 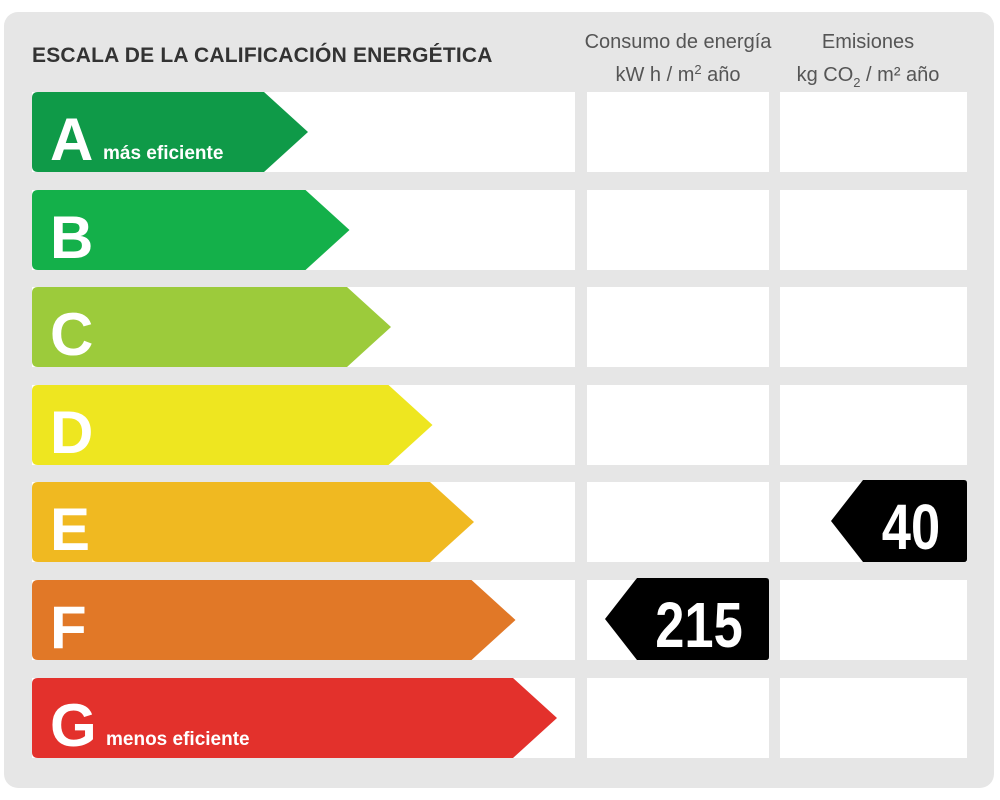 I want to click on emissions-cell-d, so click(x=873, y=425).